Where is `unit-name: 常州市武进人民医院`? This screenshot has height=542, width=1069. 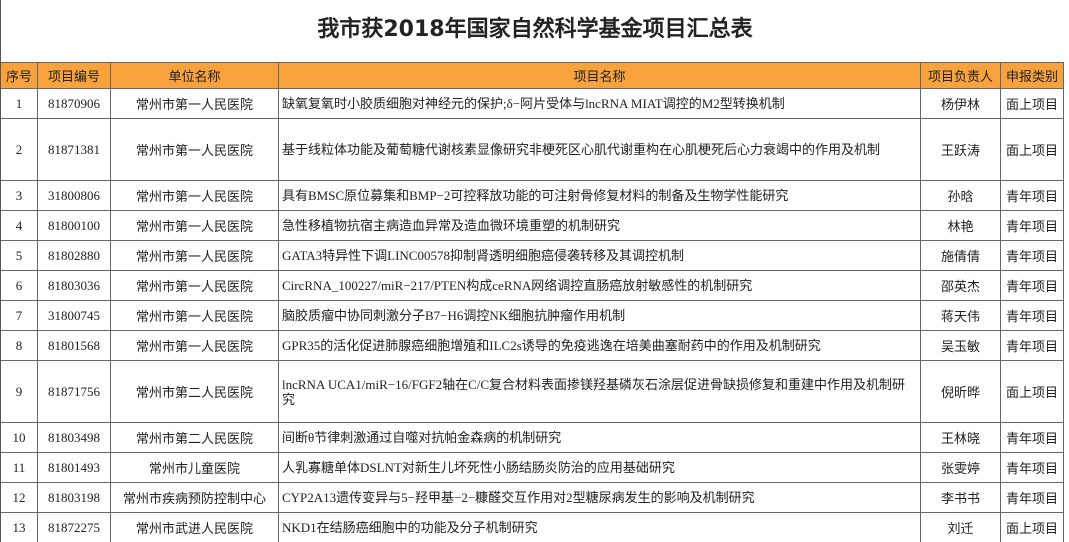 unit-name: 常州市武进人民医院 is located at coordinates (194, 527).